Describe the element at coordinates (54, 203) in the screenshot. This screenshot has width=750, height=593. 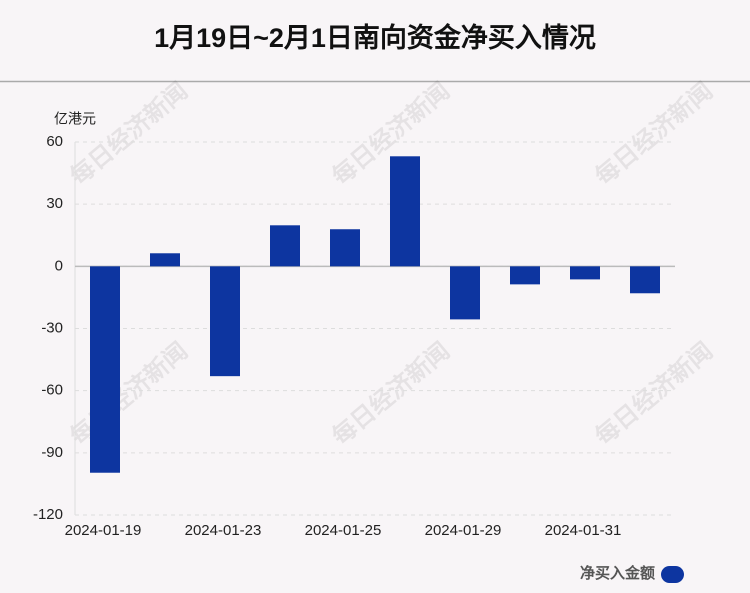
I see `y-tick-label: 30` at that location.